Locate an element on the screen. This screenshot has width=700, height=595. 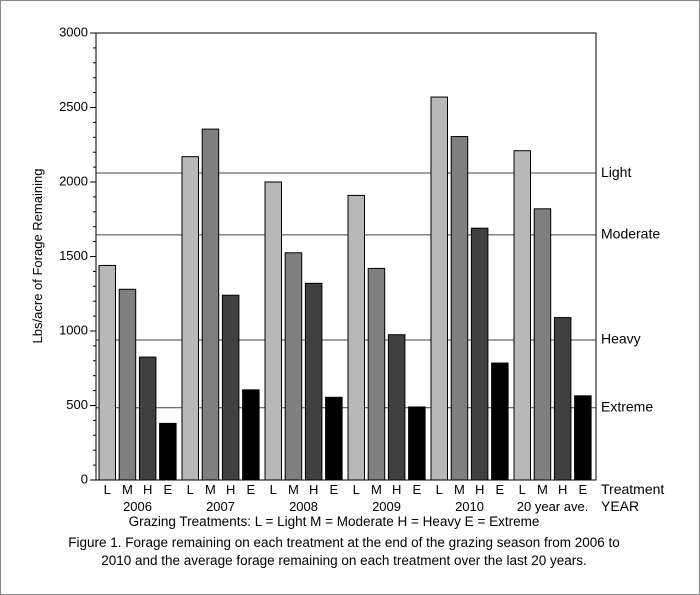
y-tick-label: 500 is located at coordinates (77, 404).